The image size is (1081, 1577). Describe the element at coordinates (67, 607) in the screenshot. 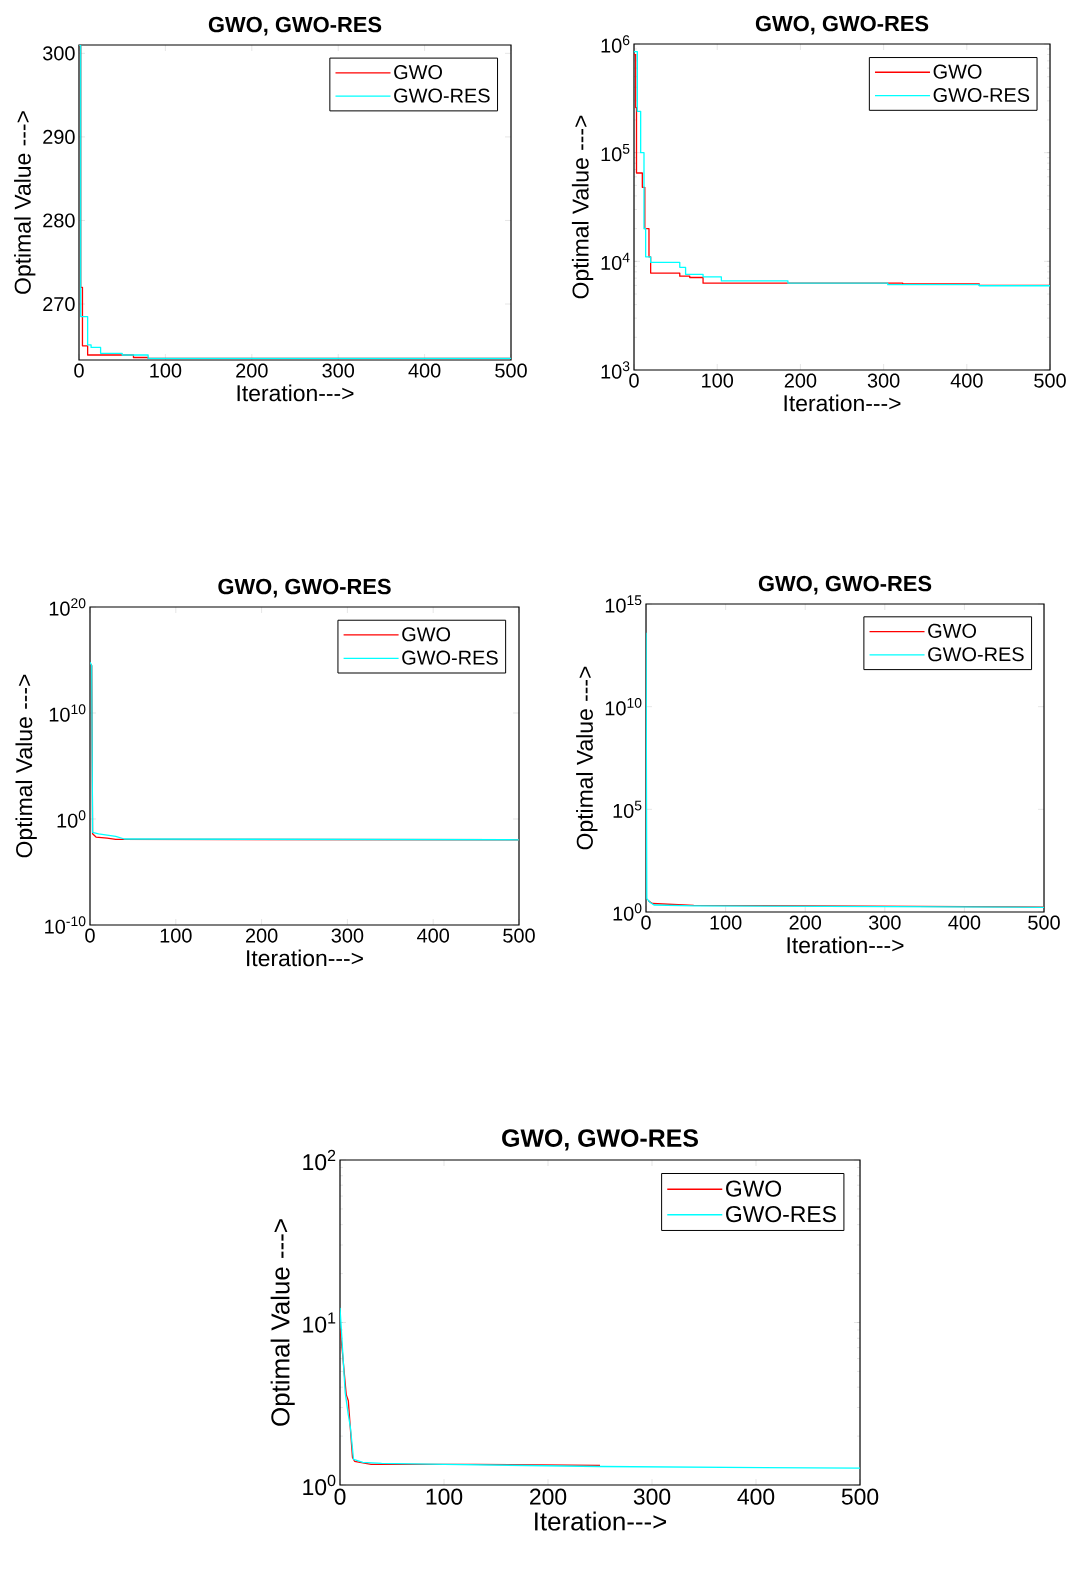

I see `y-tick-label: 10$^{20}$` at that location.